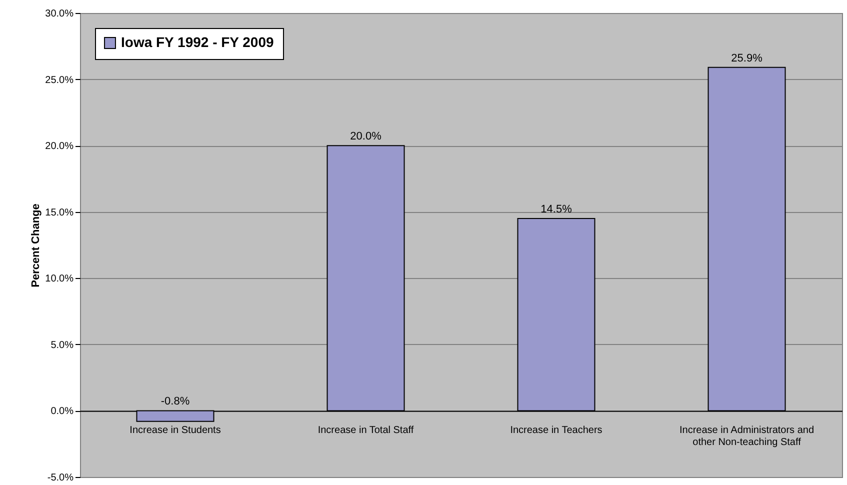 This screenshot has width=847, height=485. Describe the element at coordinates (60, 478) in the screenshot. I see `y-tick-label: -5.0%` at that location.